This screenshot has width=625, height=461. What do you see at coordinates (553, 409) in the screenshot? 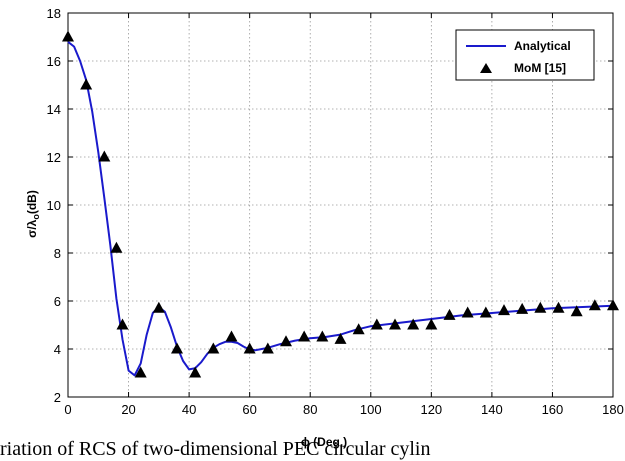
I see `x-tick-label: 160` at bounding box center [553, 409].